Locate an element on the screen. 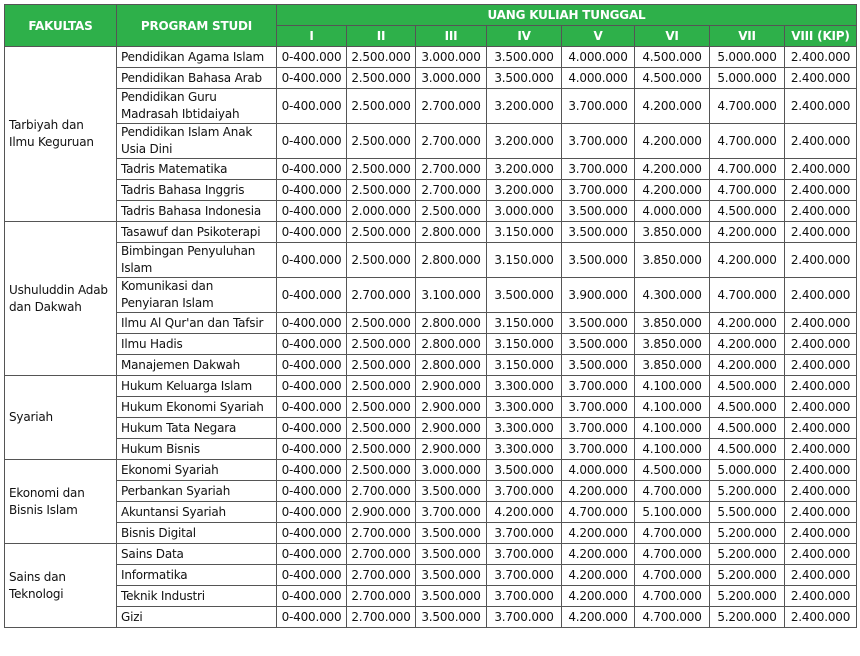 This screenshot has width=860, height=656. program-cell: Pendidikan Agama Islam is located at coordinates (196, 57).